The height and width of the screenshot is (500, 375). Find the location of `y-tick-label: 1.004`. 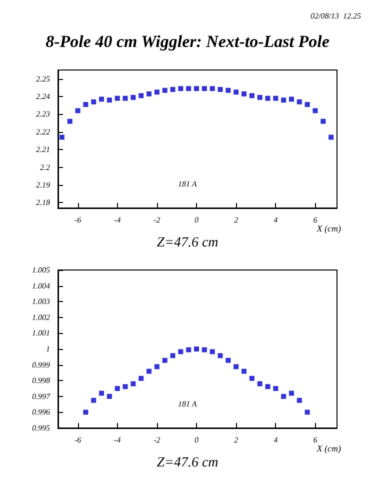

y-tick-label: 1.004 is located at coordinates (41, 285).